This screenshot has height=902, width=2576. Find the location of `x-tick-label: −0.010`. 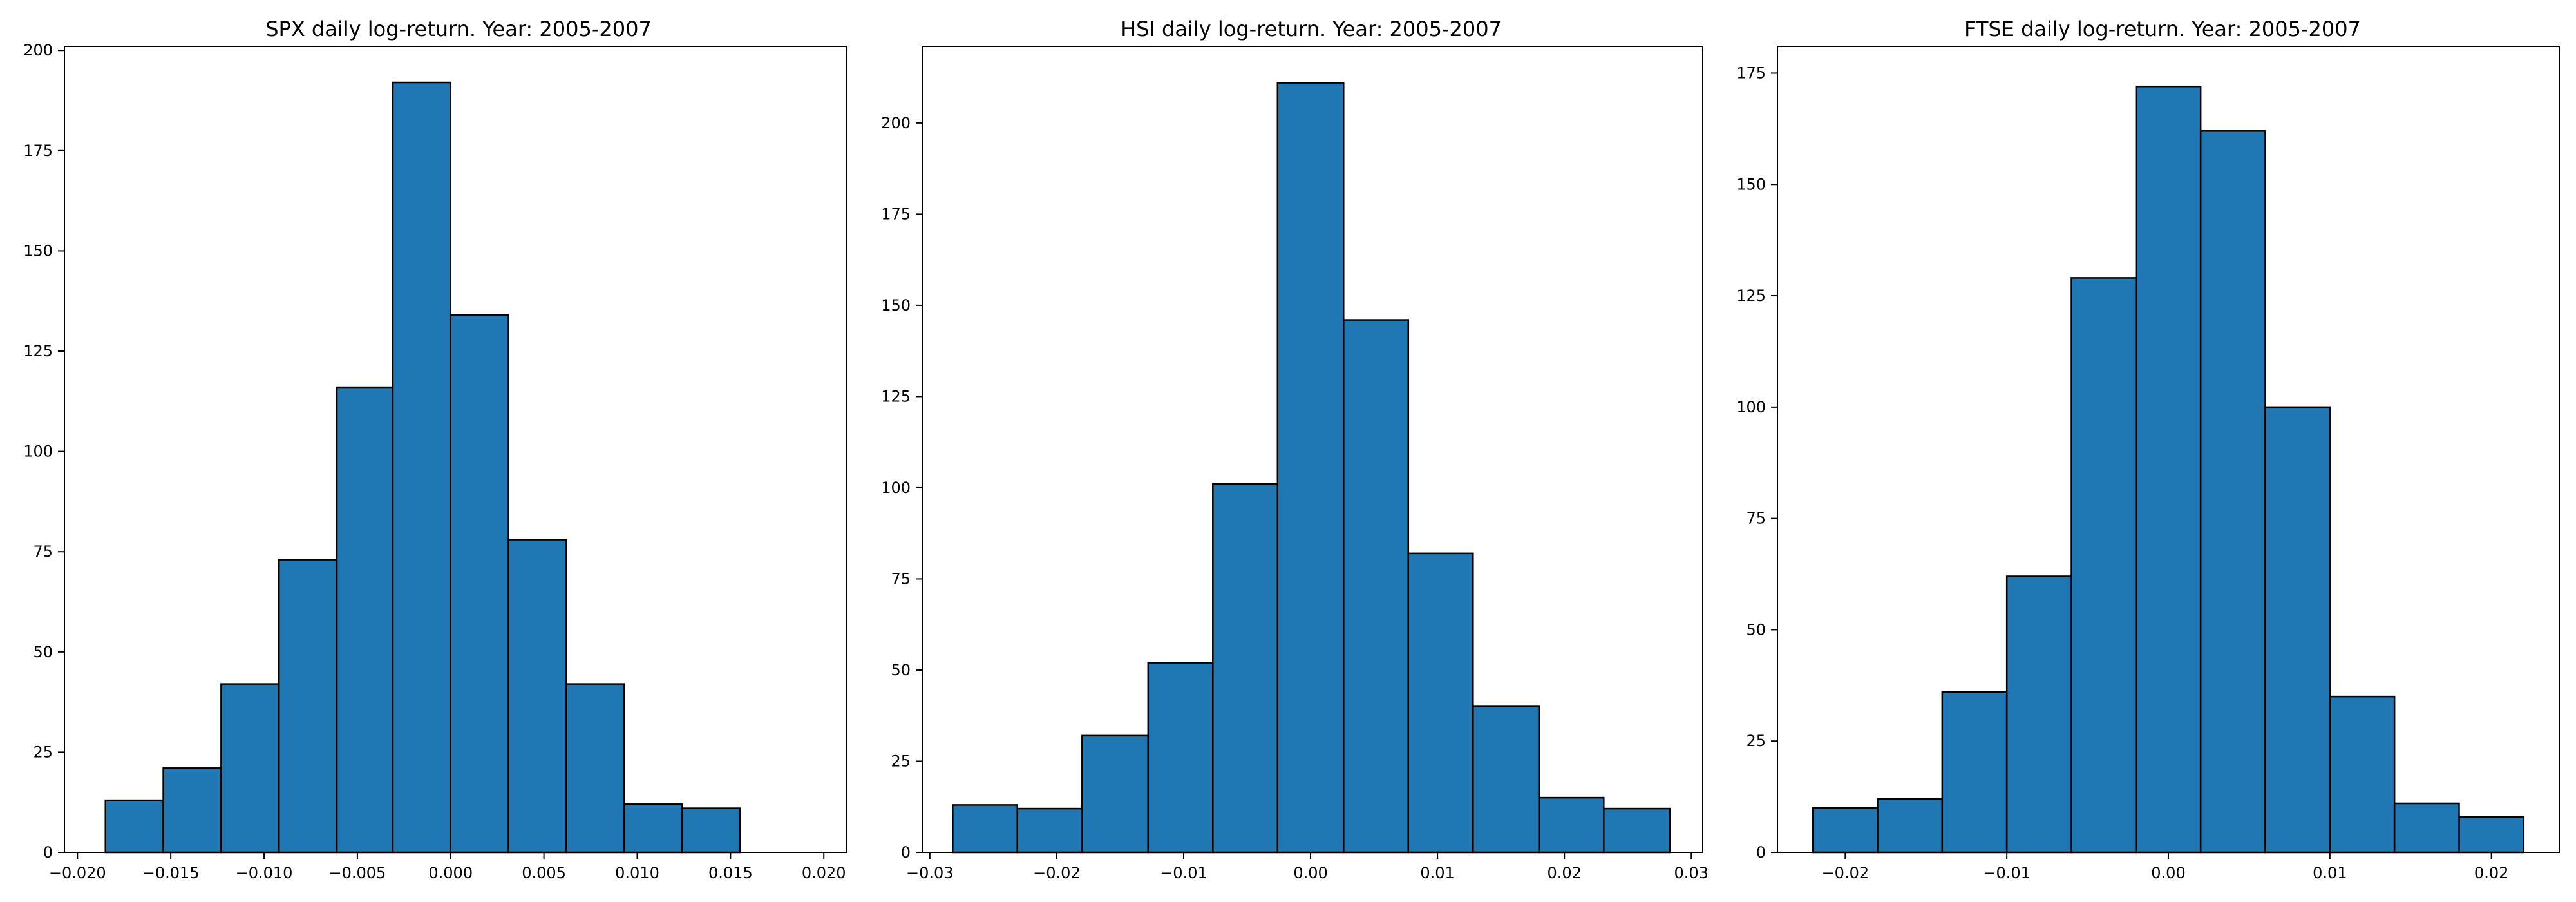

x-tick-label: −0.010 is located at coordinates (264, 873).